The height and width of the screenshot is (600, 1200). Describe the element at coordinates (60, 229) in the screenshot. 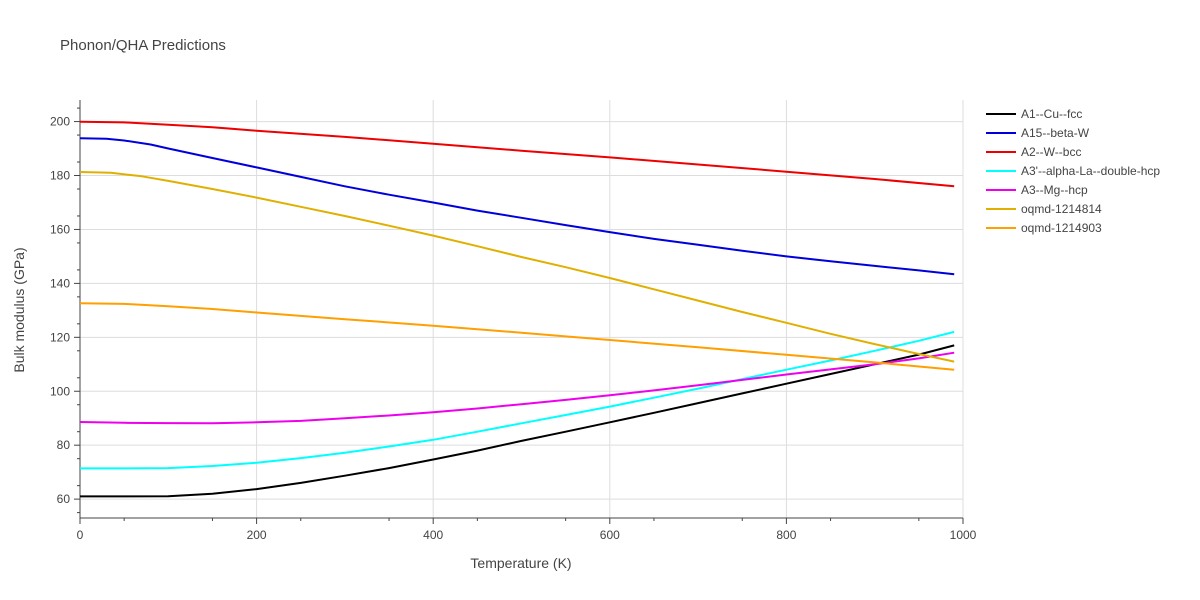

I see `y-tick-label: 160` at that location.